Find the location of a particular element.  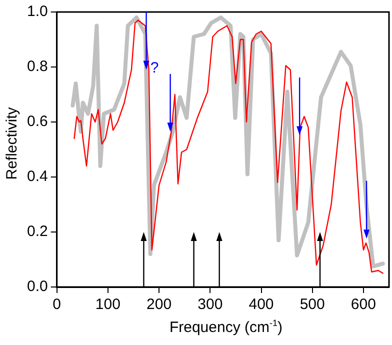

x-tick-label: 0 is located at coordinates (57, 305).